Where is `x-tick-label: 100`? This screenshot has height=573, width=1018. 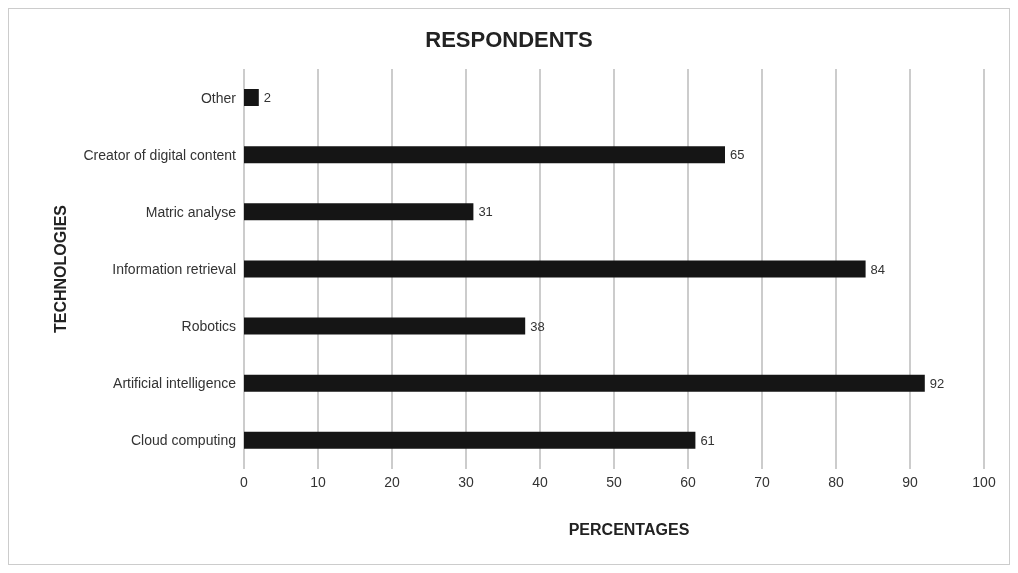
x-tick-label: 100 is located at coordinates (984, 481).